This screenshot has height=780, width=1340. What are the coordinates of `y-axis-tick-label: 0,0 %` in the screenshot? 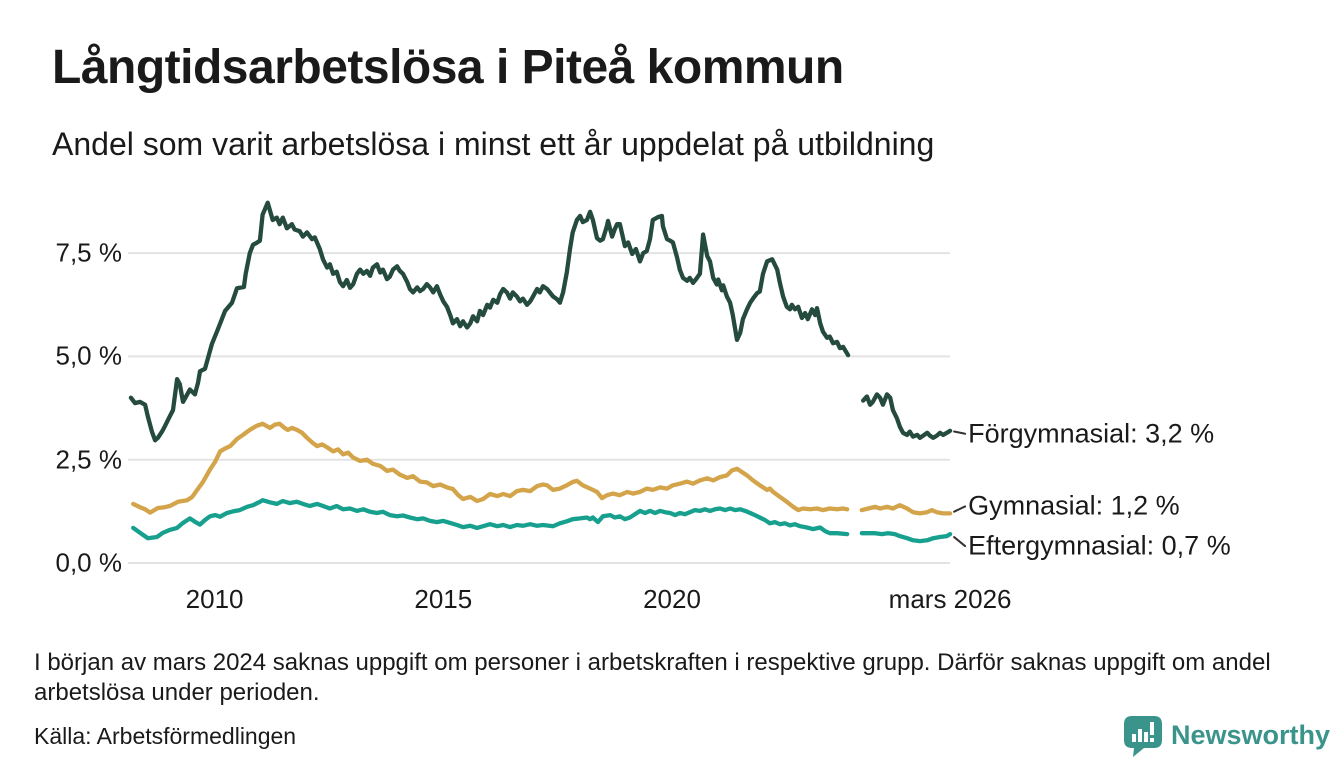 It's located at (89, 562).